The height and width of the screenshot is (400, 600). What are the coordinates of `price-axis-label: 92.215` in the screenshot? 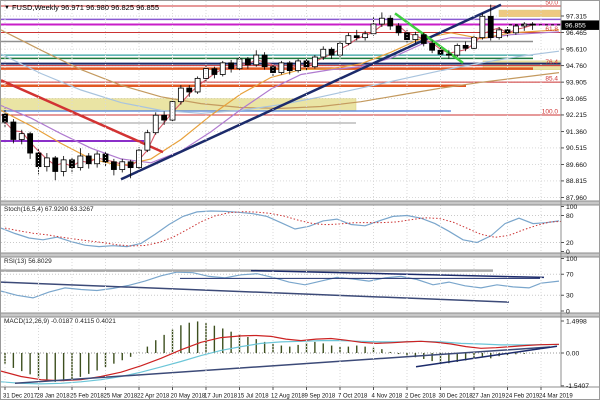 It's located at (576, 115).